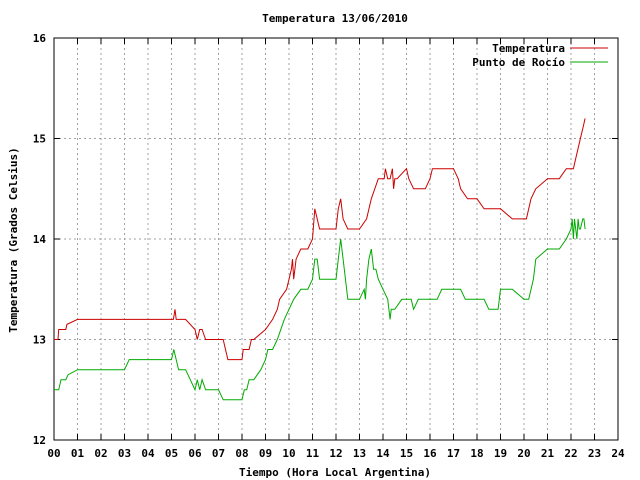 The width and height of the screenshot is (640, 480). I want to click on x-tick-label: 03, so click(124, 453).